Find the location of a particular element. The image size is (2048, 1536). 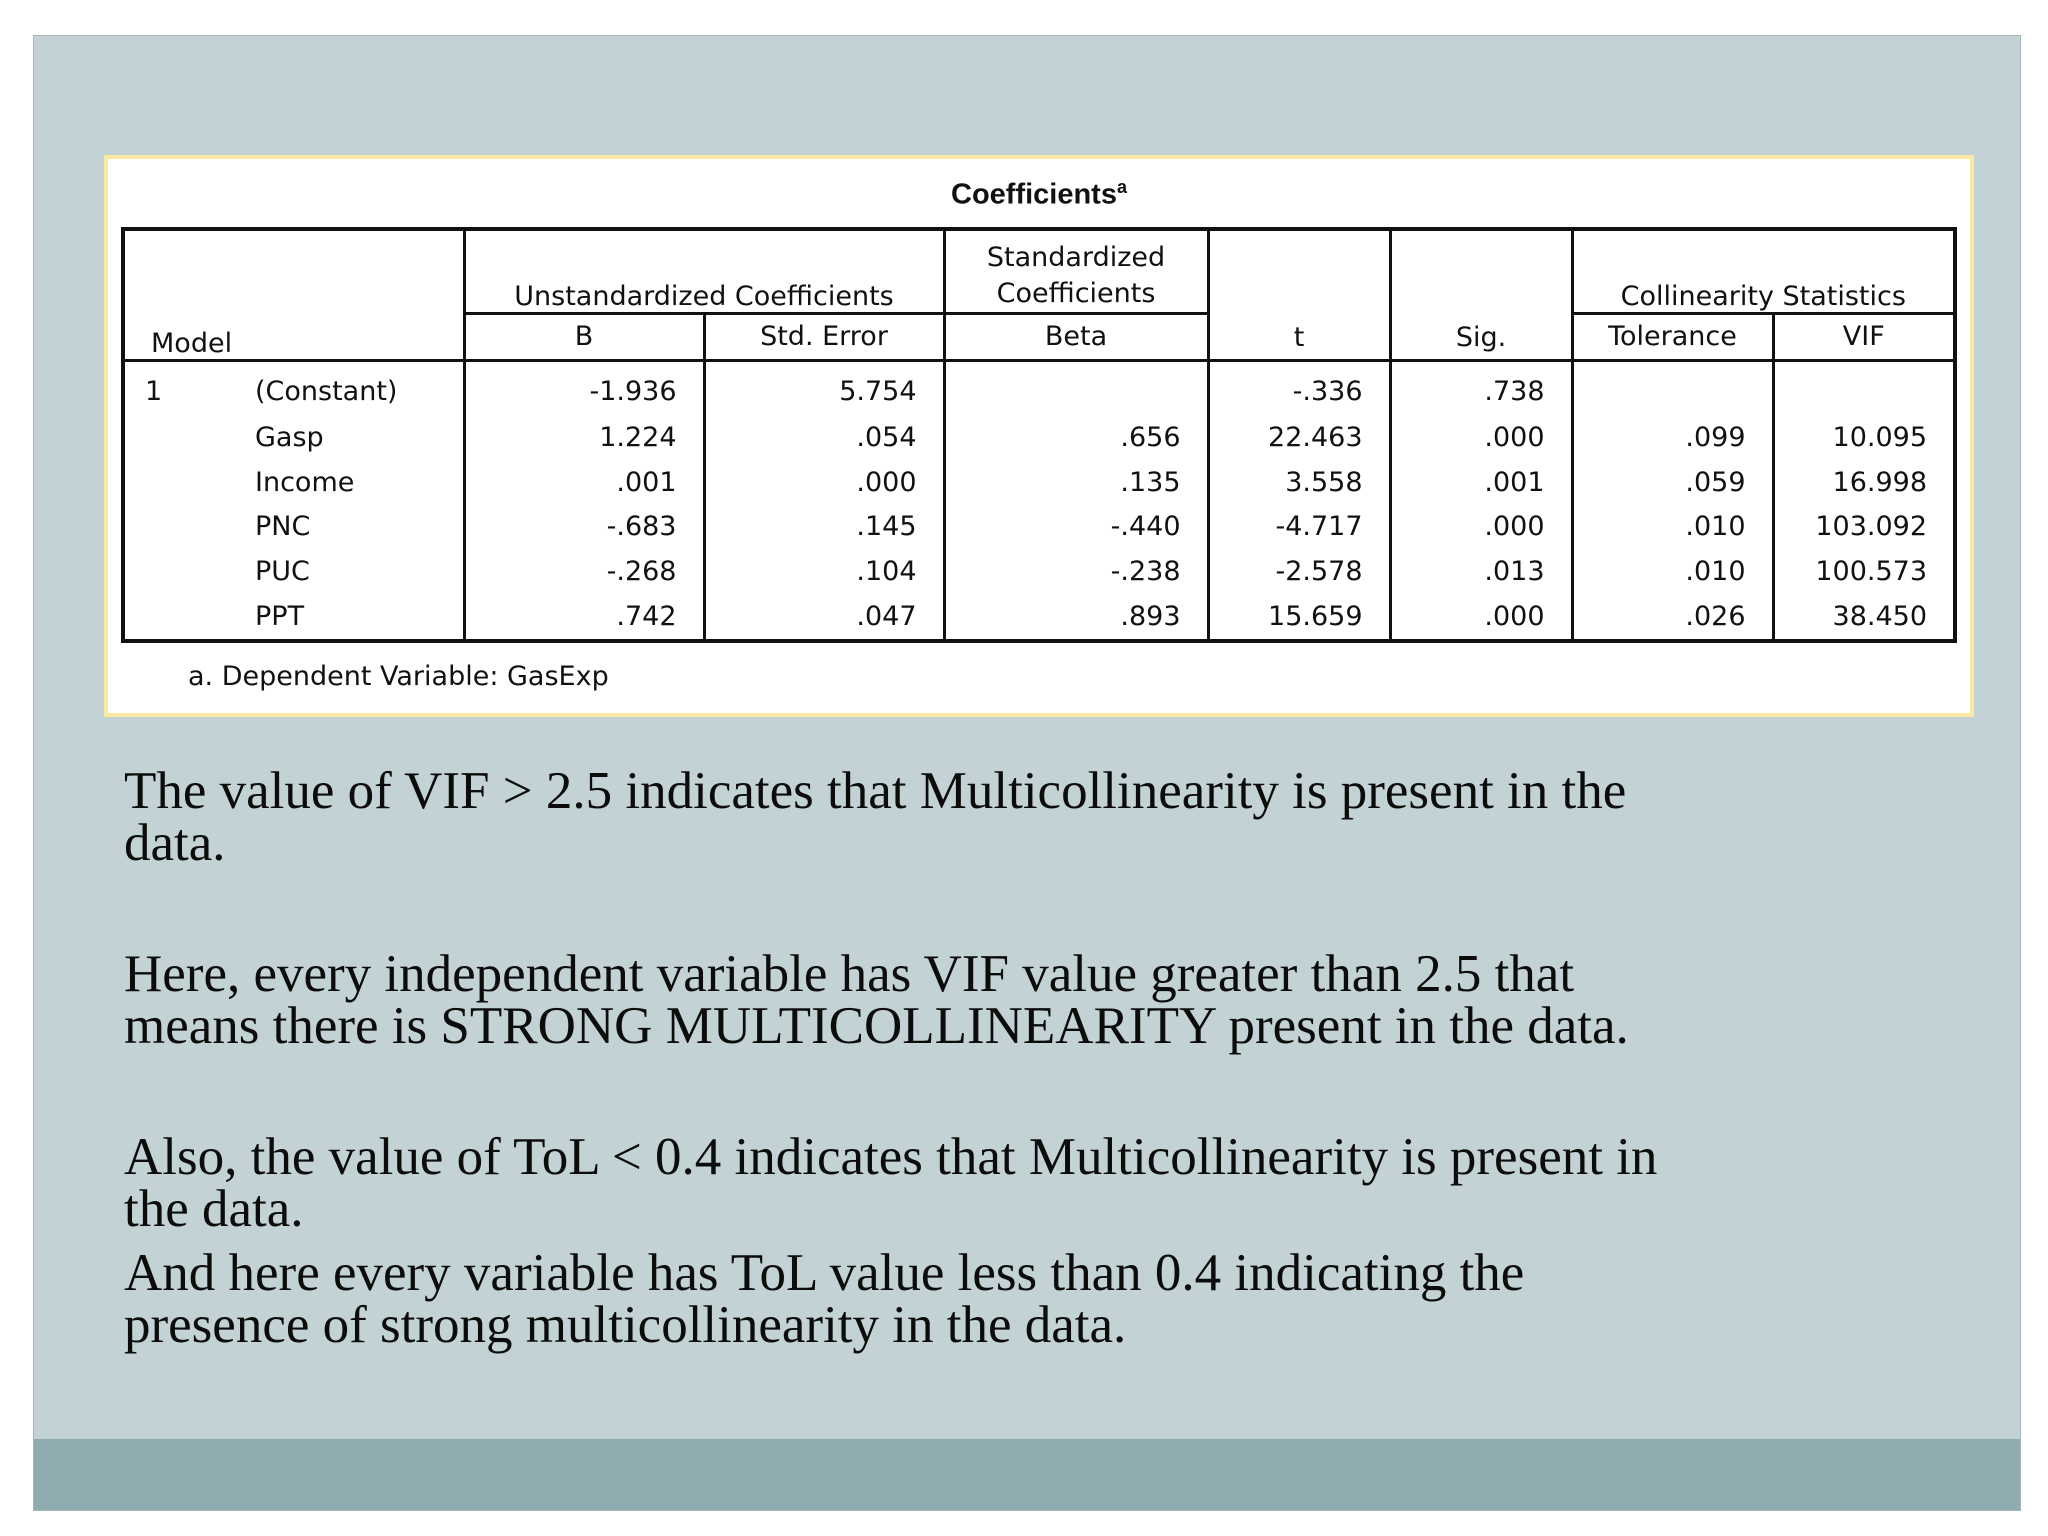

variable-name: Income is located at coordinates (305, 482).